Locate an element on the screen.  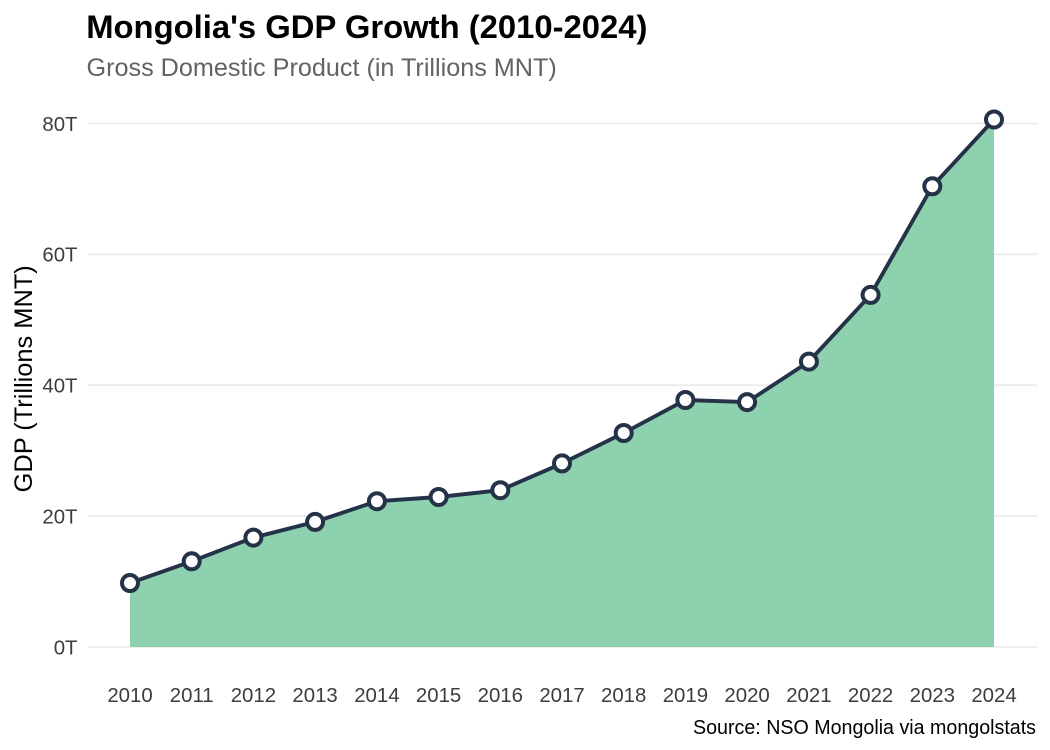
svg-text: GDP (Trillions MNT) is located at coordinates (24, 378).